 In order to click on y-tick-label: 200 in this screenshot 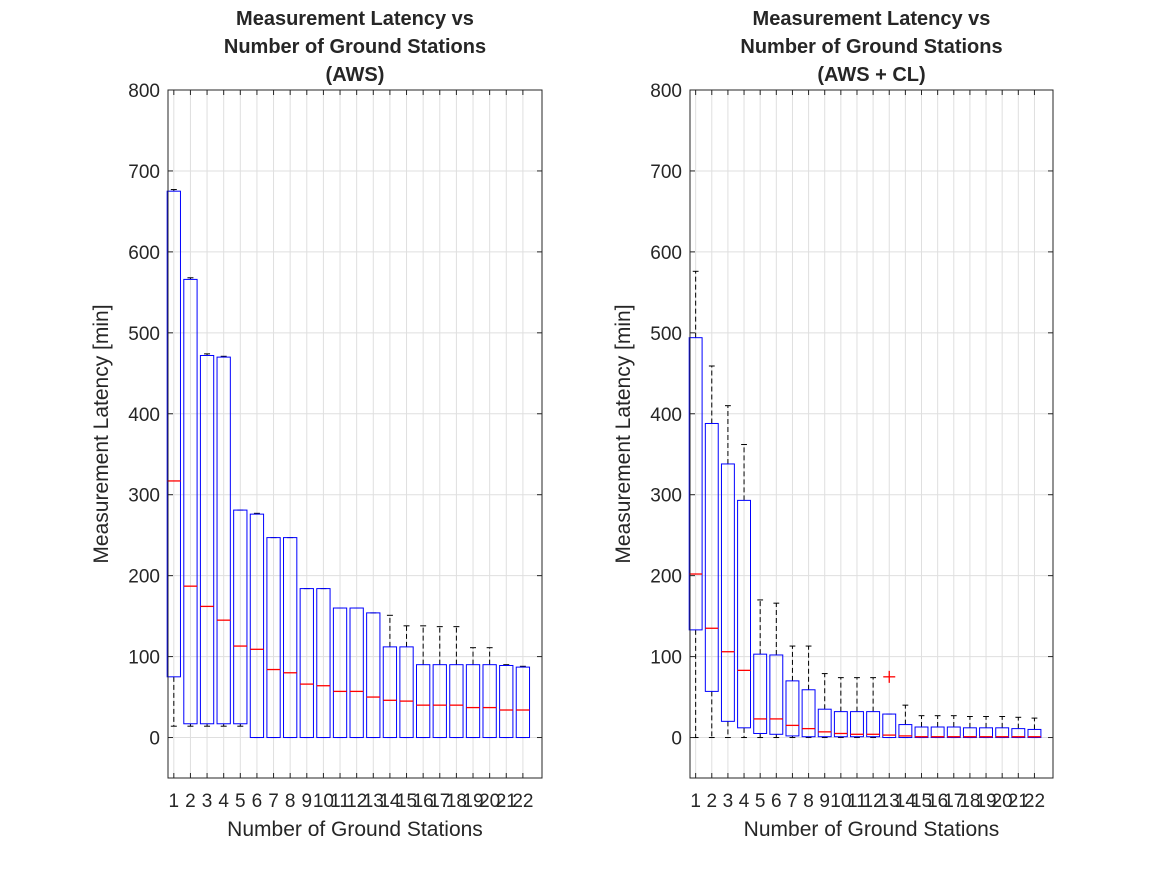, I will do `click(666, 577)`.